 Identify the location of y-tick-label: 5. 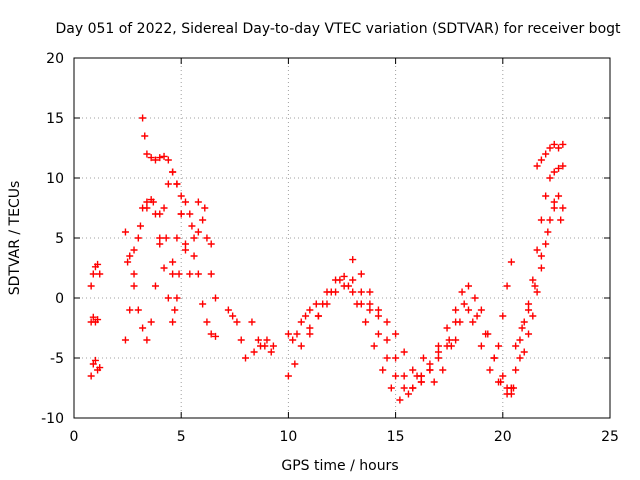
(59, 239).